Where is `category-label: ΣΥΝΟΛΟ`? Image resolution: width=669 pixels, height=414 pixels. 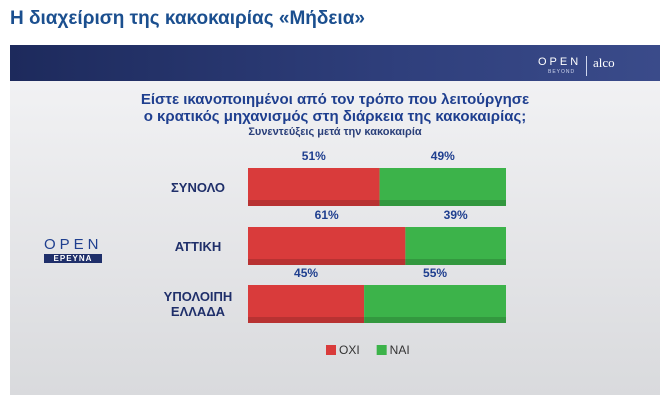 category-label: ΣΥΝΟΛΟ is located at coordinates (198, 187).